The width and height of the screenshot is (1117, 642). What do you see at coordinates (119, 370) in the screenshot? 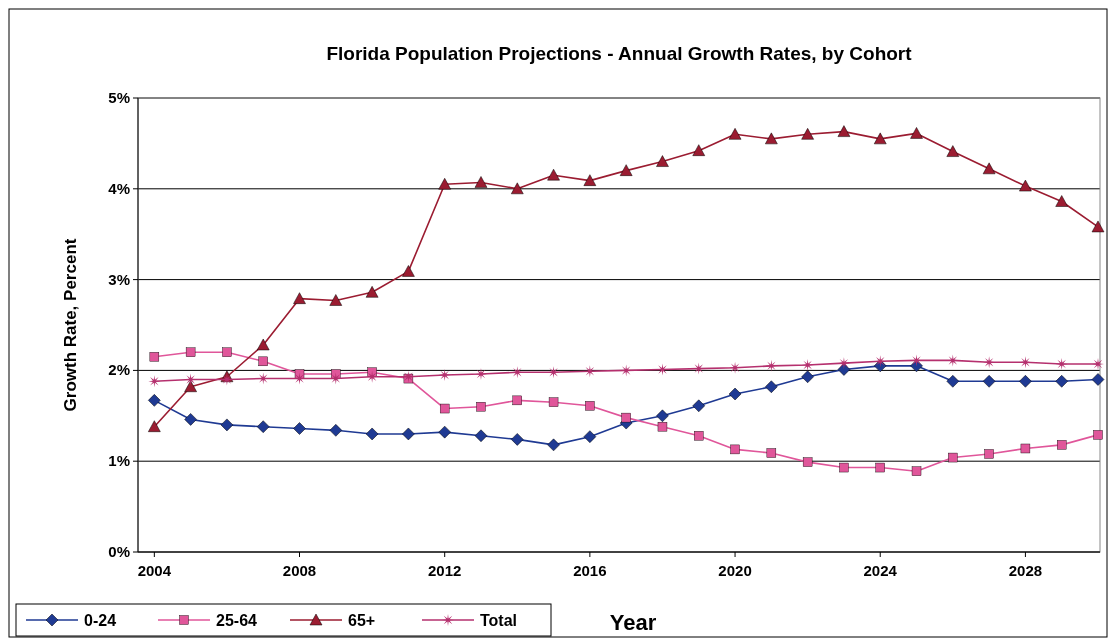
I see `y-tick-label: 2%` at bounding box center [119, 370].